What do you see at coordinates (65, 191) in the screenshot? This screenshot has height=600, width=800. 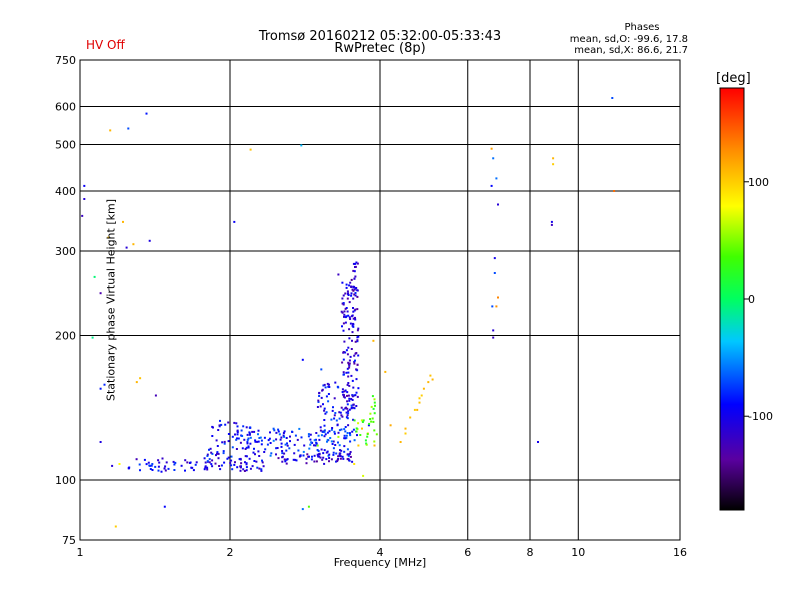 I see `y-tick-label: 400` at bounding box center [65, 191].